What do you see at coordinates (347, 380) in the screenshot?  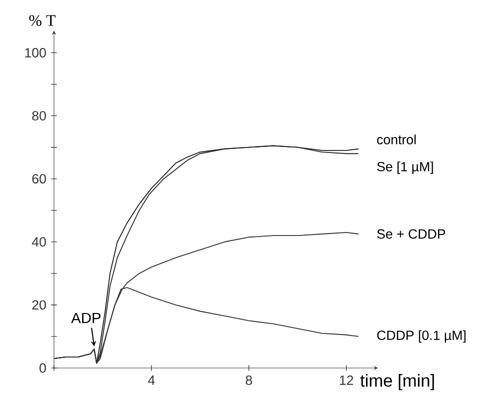 I see `x-tick-label: 12` at bounding box center [347, 380].